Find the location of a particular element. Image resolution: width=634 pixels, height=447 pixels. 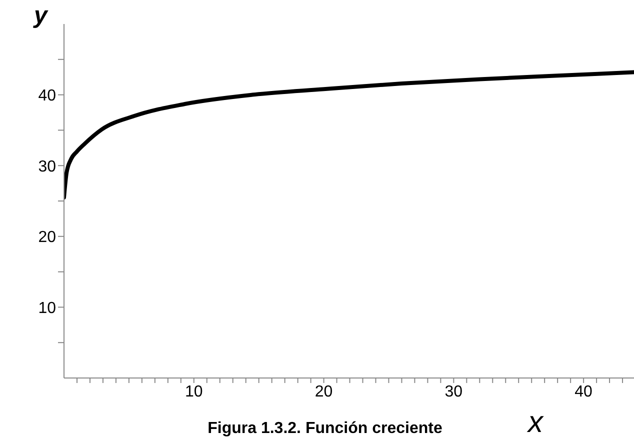

y-tick-label: 40 is located at coordinates (47, 95).